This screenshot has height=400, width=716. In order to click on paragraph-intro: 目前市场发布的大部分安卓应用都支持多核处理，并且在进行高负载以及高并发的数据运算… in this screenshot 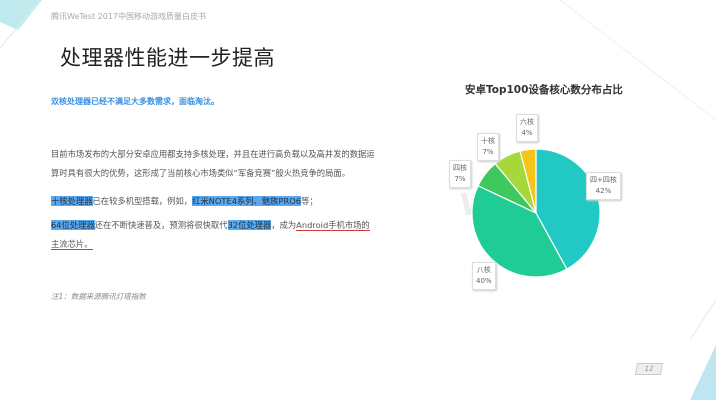, I will do `click(213, 163)`.